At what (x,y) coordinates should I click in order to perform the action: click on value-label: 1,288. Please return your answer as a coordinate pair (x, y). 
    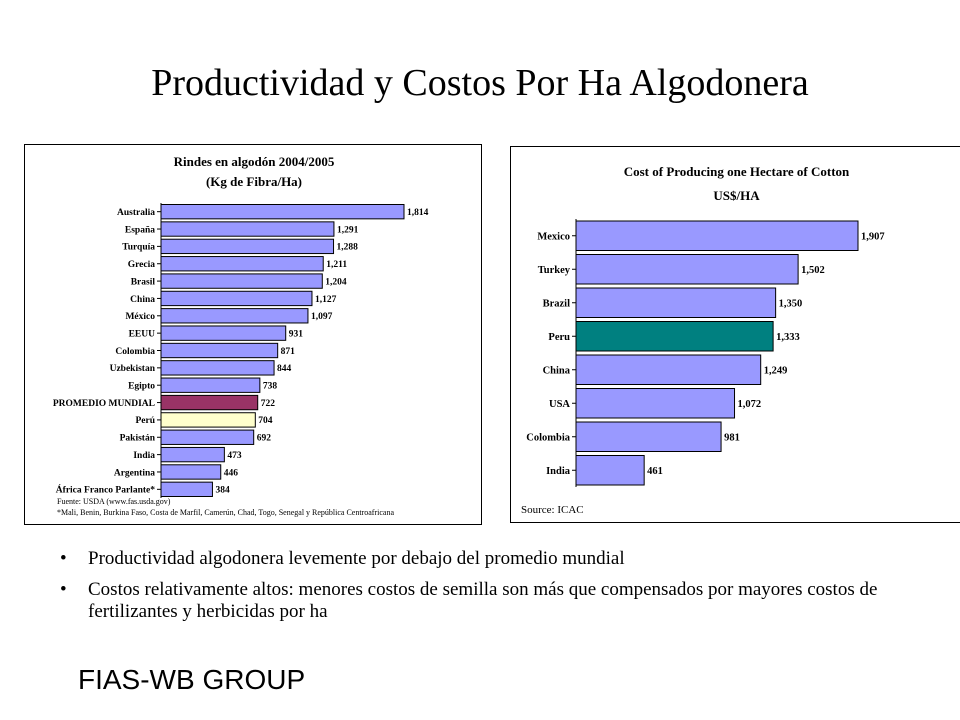
    Looking at the image, I should click on (348, 248).